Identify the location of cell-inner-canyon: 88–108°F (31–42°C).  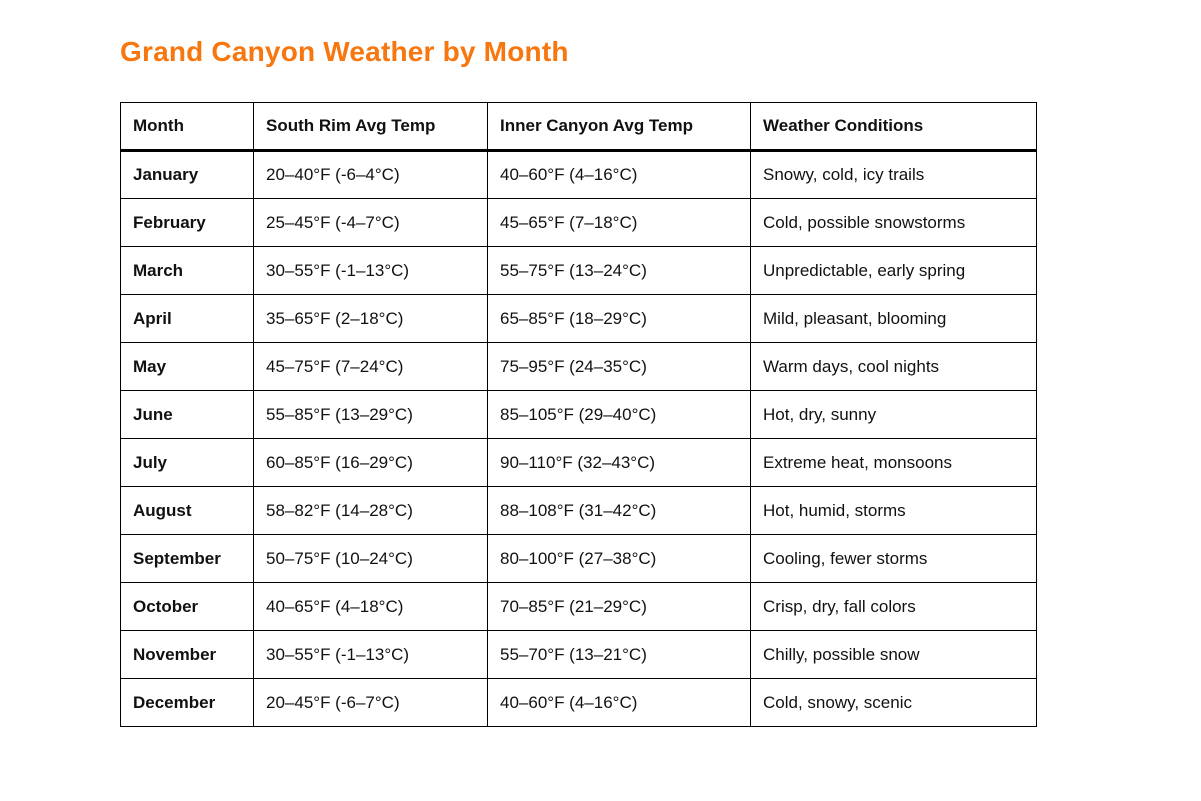
(619, 510).